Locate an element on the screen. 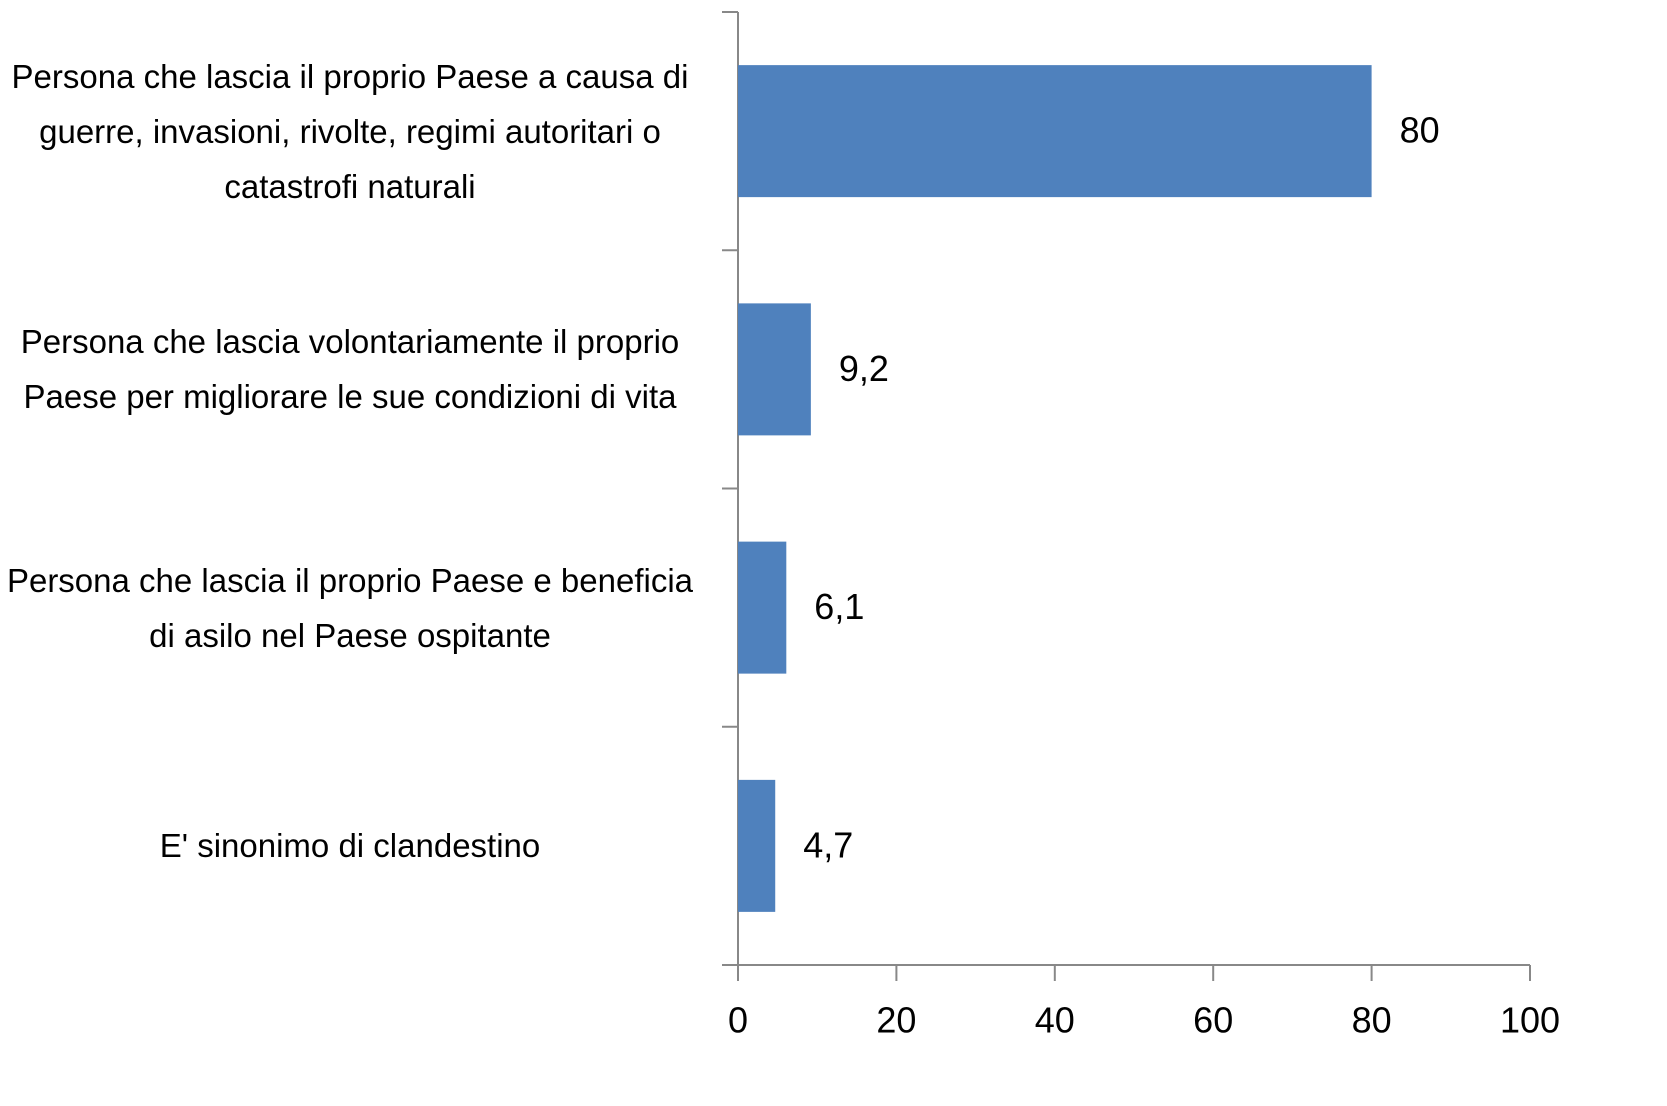  data-label: 4,7 is located at coordinates (828, 844).